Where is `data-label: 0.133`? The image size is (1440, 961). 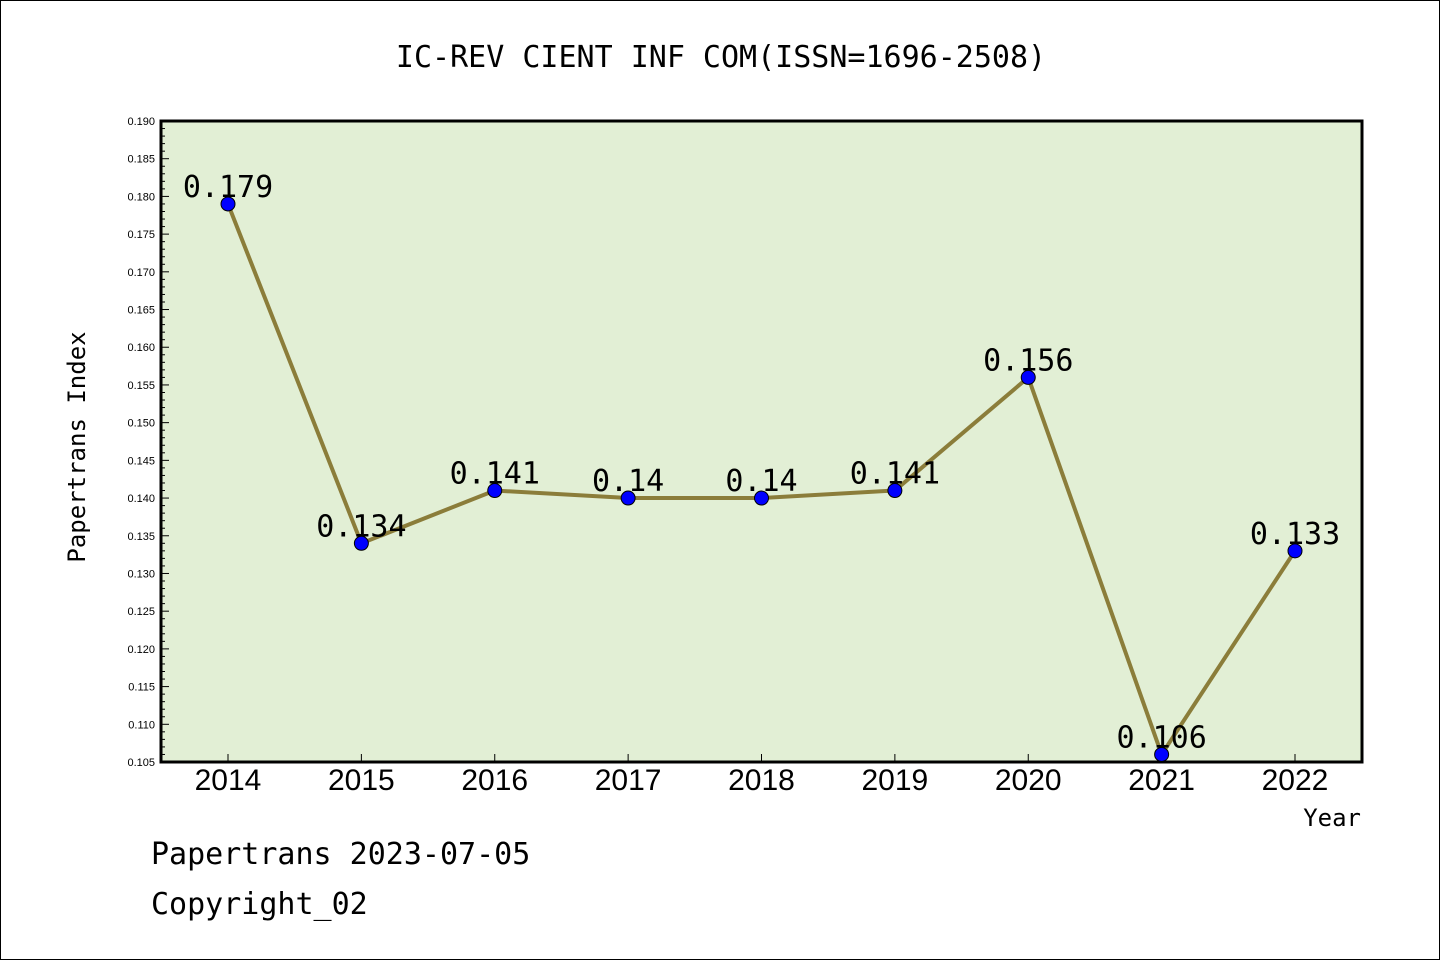
data-label: 0.133 is located at coordinates (1295, 534).